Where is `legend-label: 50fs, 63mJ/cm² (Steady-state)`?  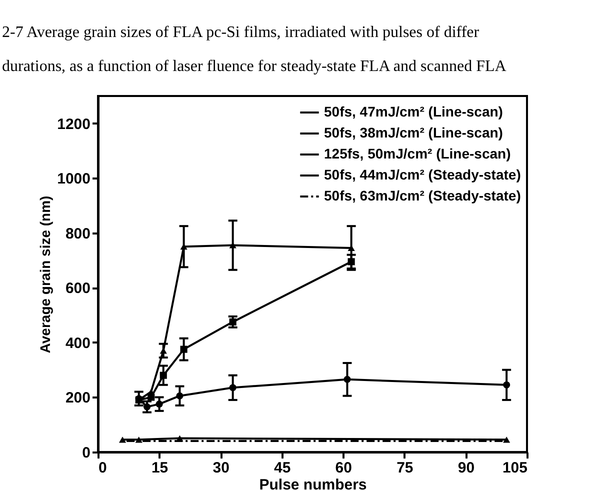 legend-label: 50fs, 63mJ/cm² (Steady-state) is located at coordinates (422, 196).